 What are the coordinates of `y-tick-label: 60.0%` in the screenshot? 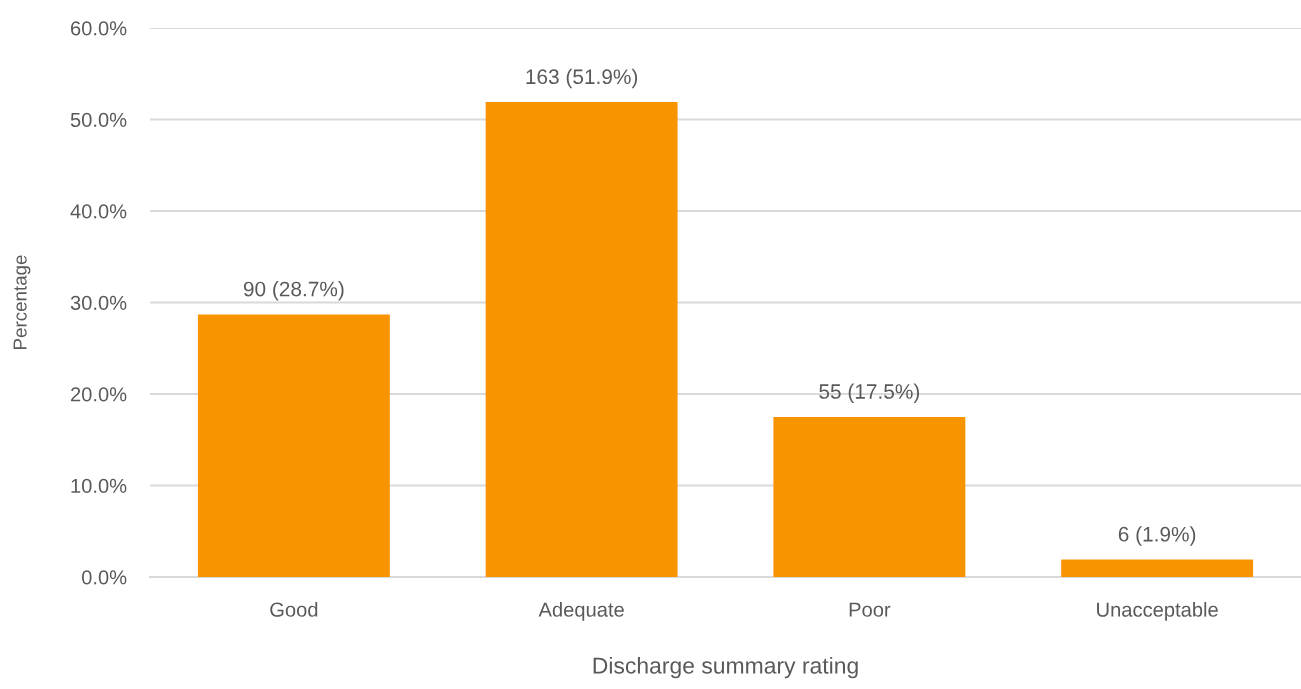 It's located at (99, 28).